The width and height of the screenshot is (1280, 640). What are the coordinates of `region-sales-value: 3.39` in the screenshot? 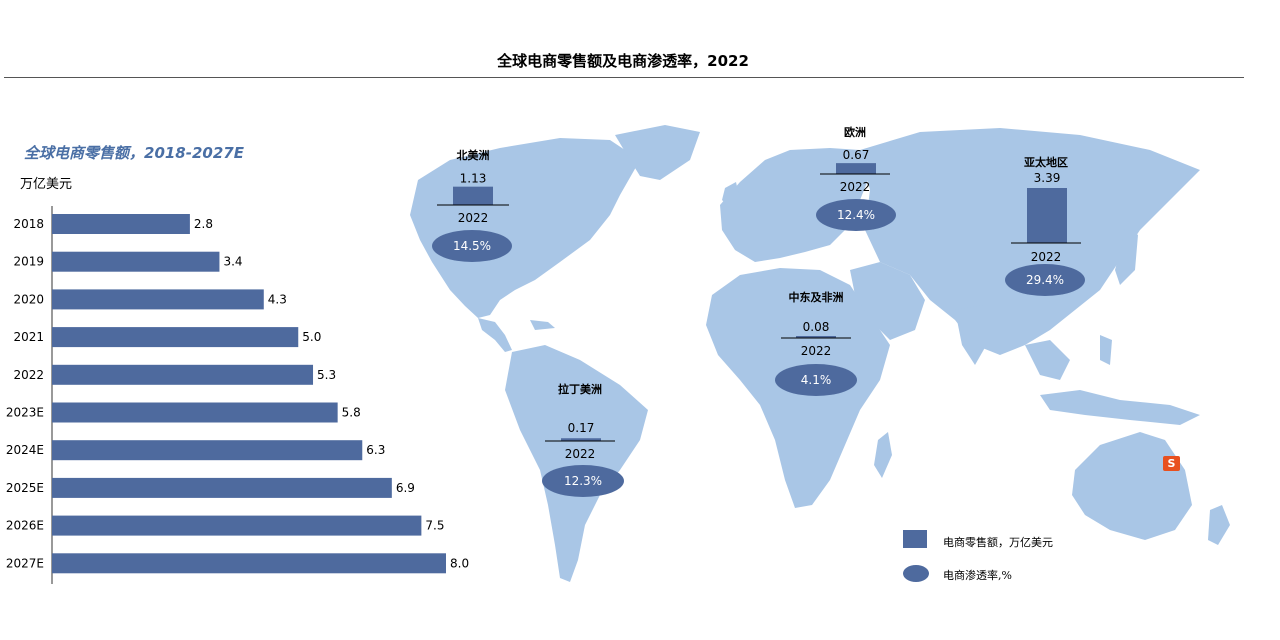 It's located at (1047, 178).